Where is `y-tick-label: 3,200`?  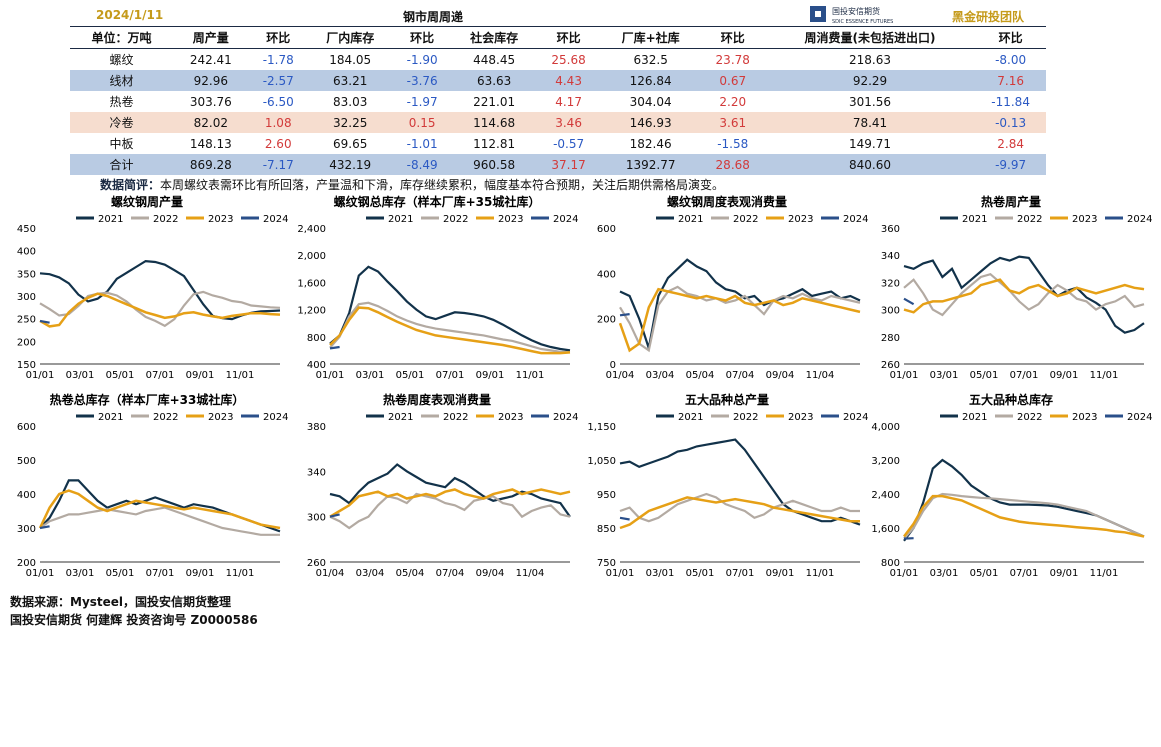 y-tick-label: 3,200 is located at coordinates (885, 461).